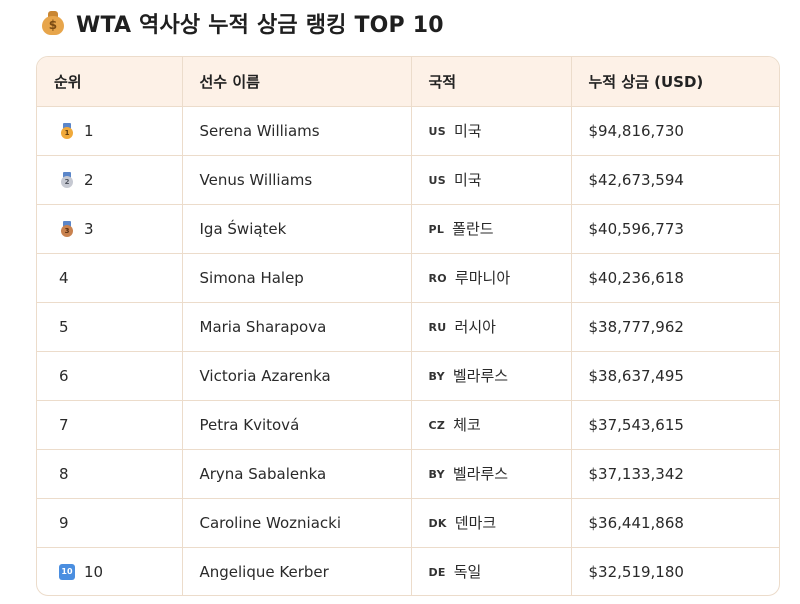 This screenshot has width=800, height=604. Describe the element at coordinates (110, 180) in the screenshot. I see `rank-cell: 2 2` at that location.